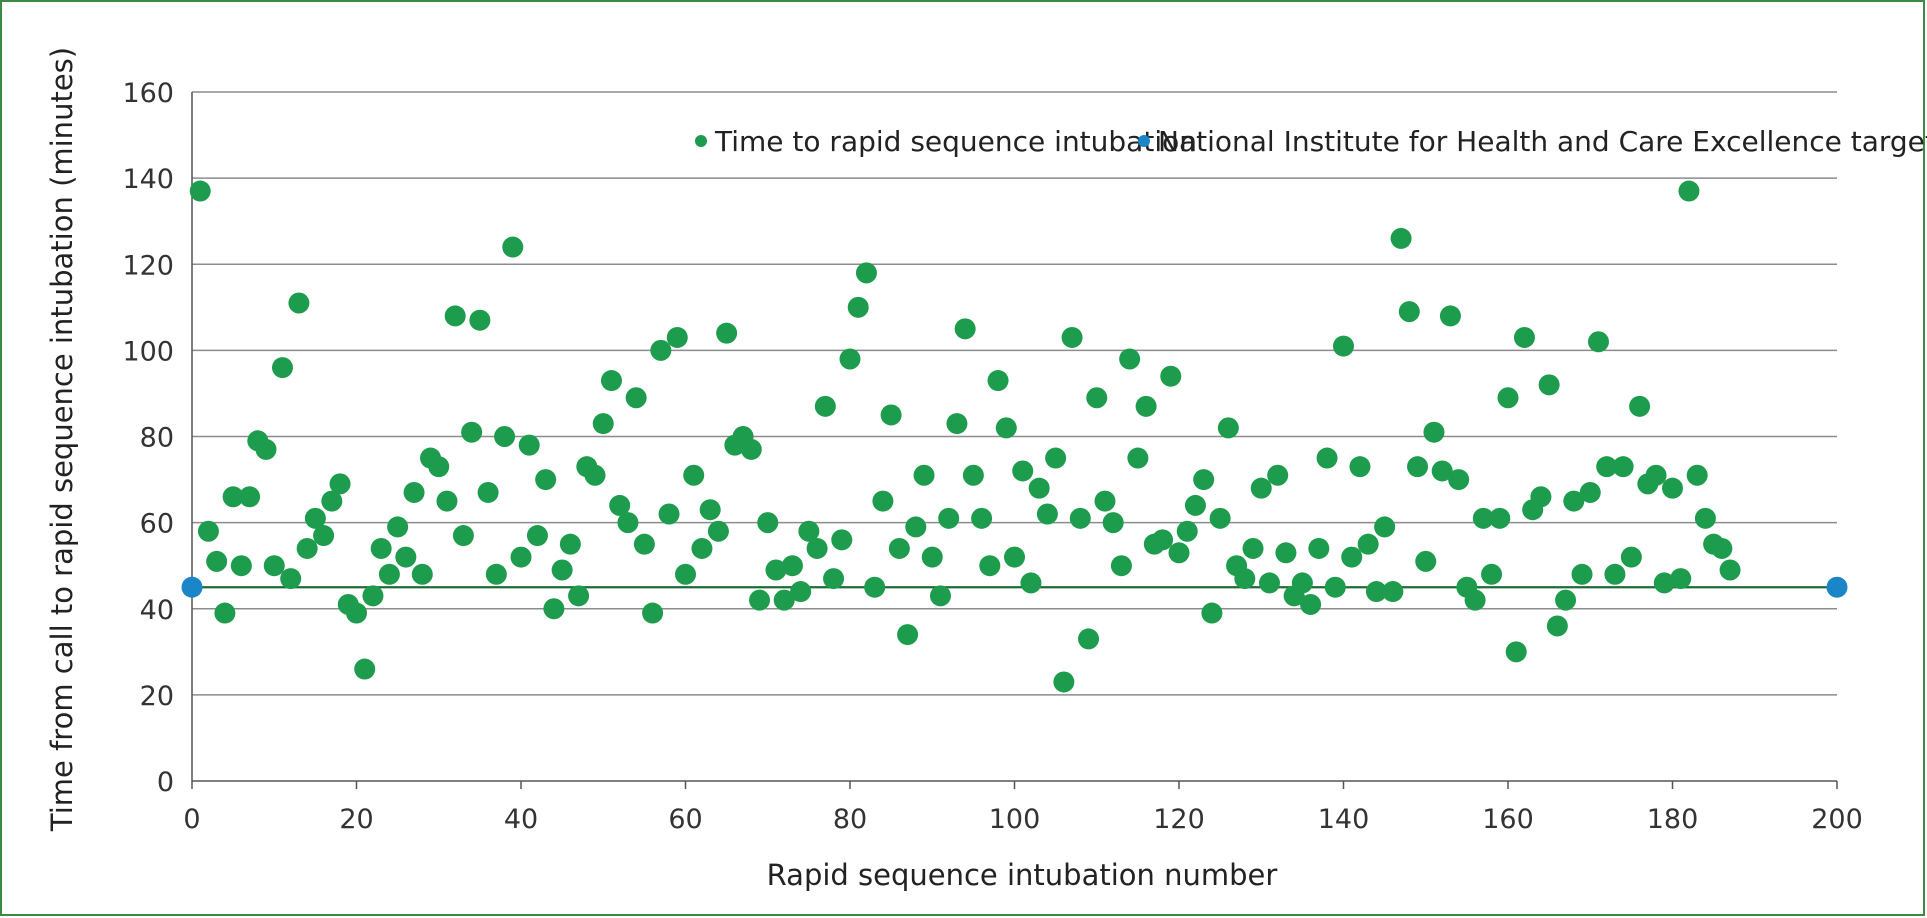 Image resolution: width=1927 pixels, height=918 pixels. I want to click on x-tick-label-200: 200, so click(1837, 819).